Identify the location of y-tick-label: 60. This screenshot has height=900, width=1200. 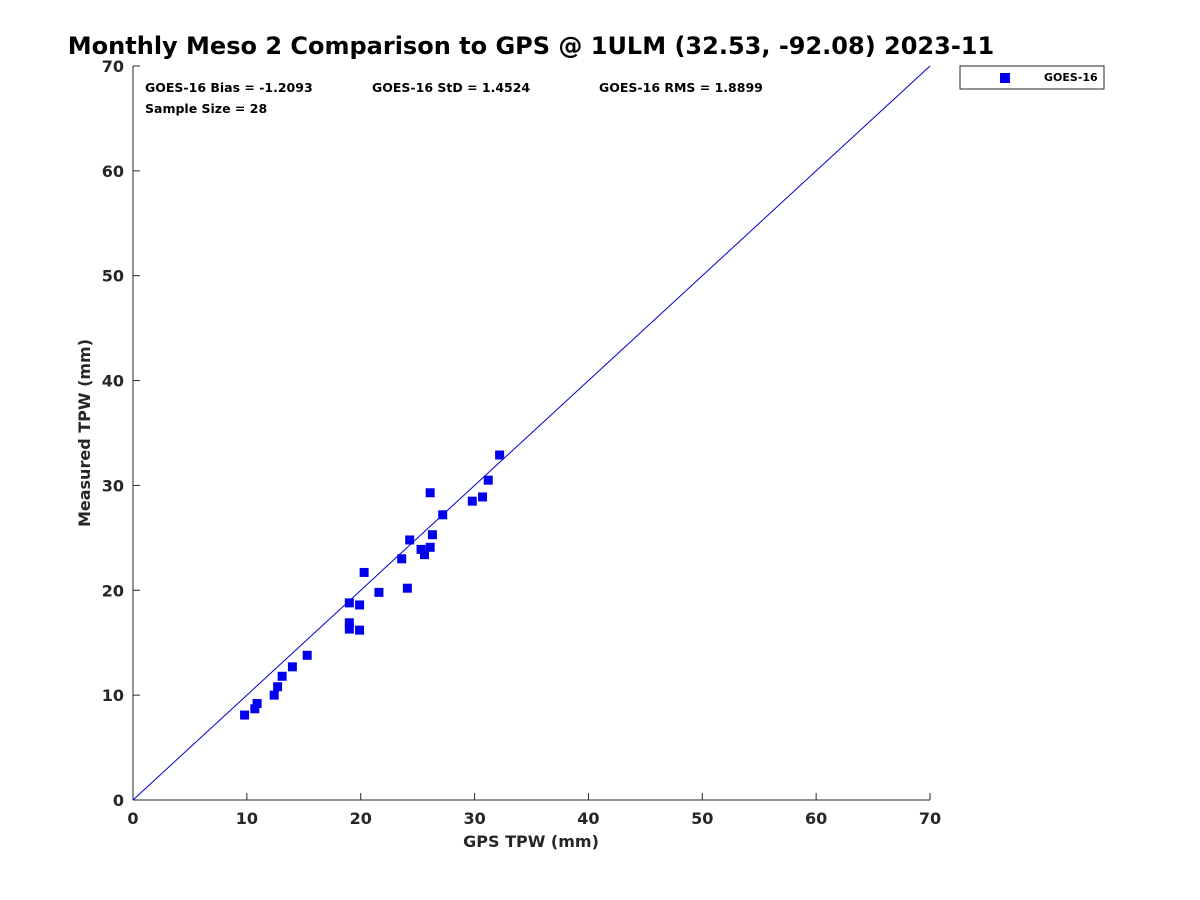
(113, 171).